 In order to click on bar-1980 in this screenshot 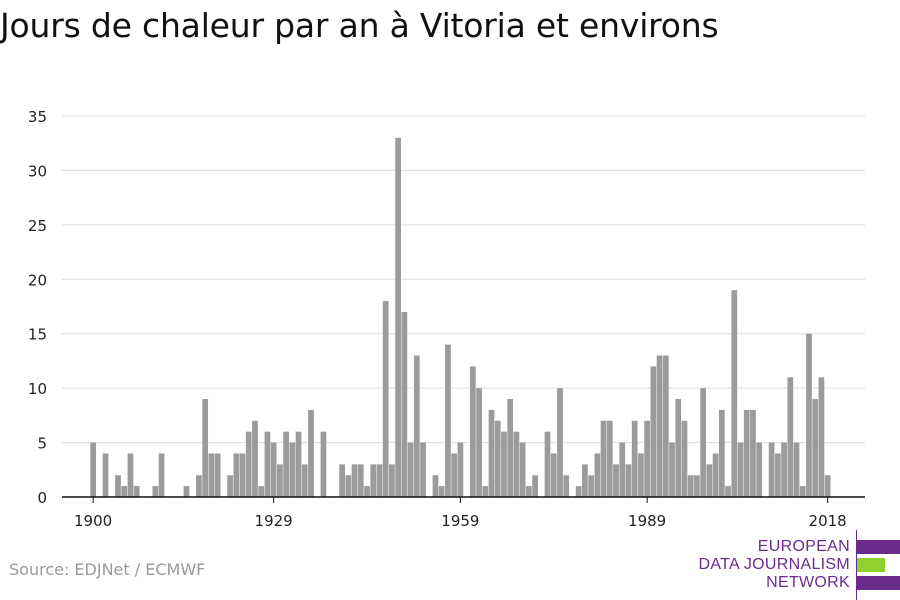, I will do `click(591, 486)`.